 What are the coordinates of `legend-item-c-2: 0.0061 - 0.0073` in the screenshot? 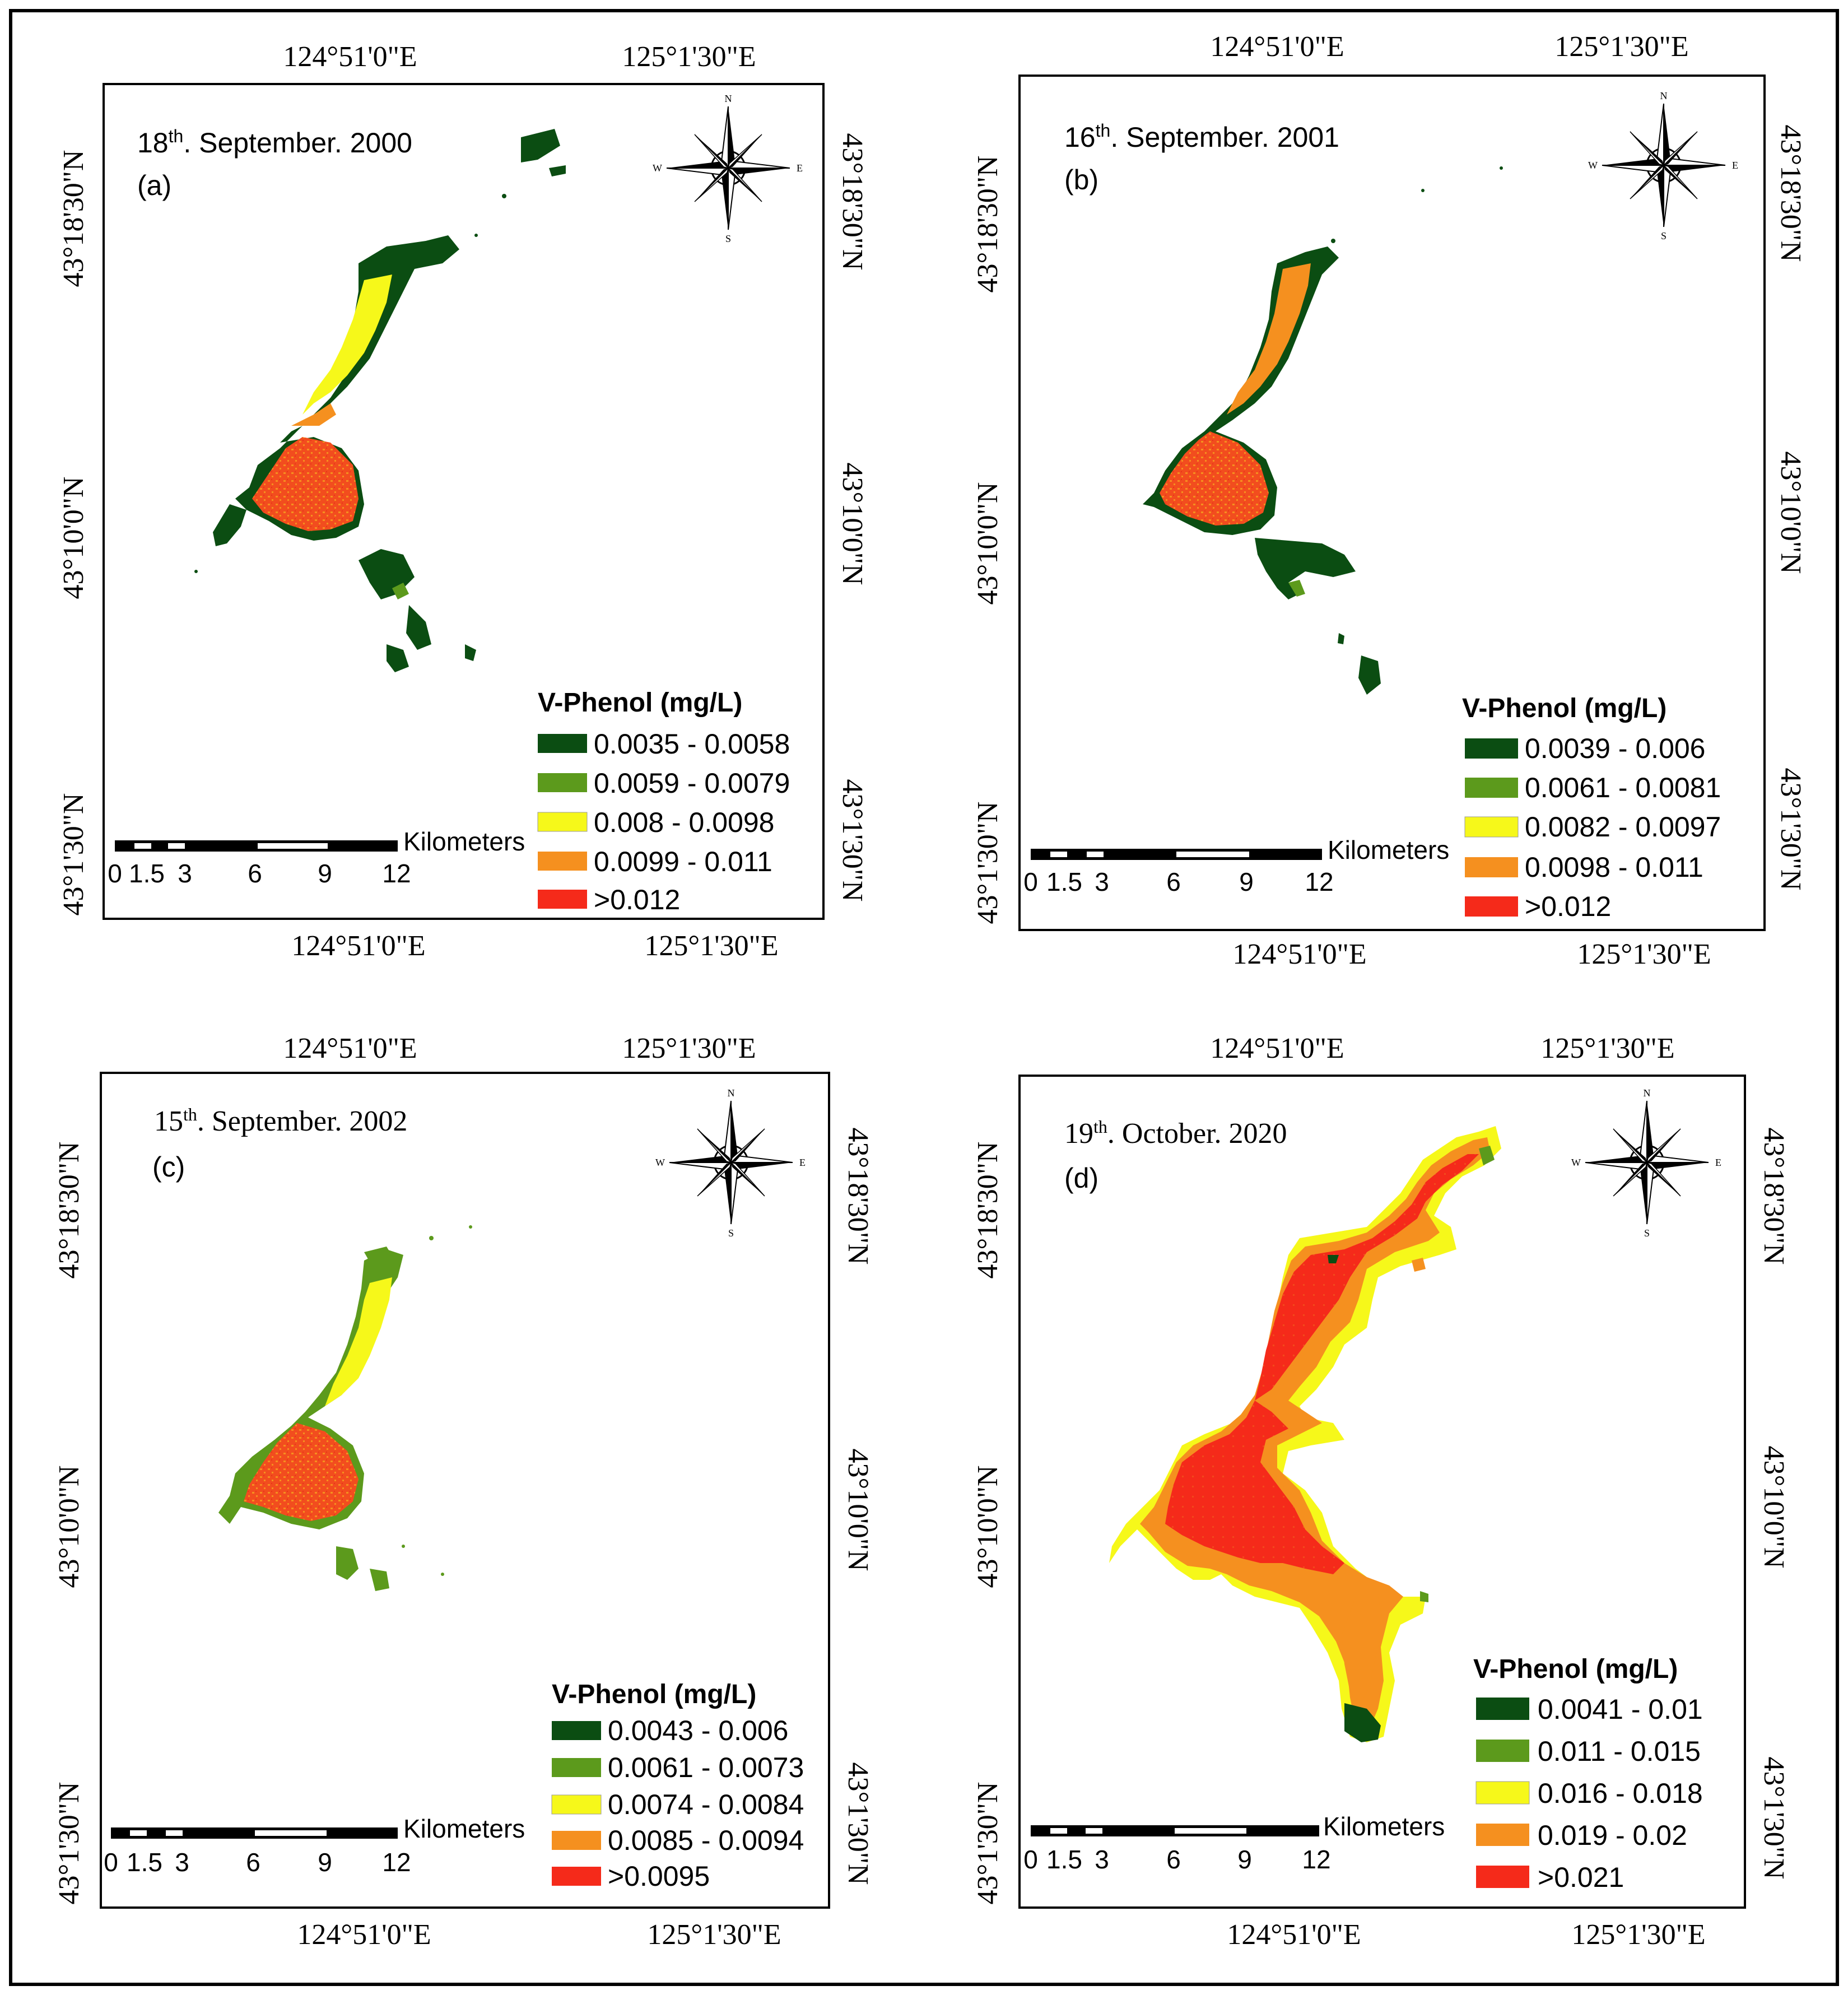 It's located at (678, 1767).